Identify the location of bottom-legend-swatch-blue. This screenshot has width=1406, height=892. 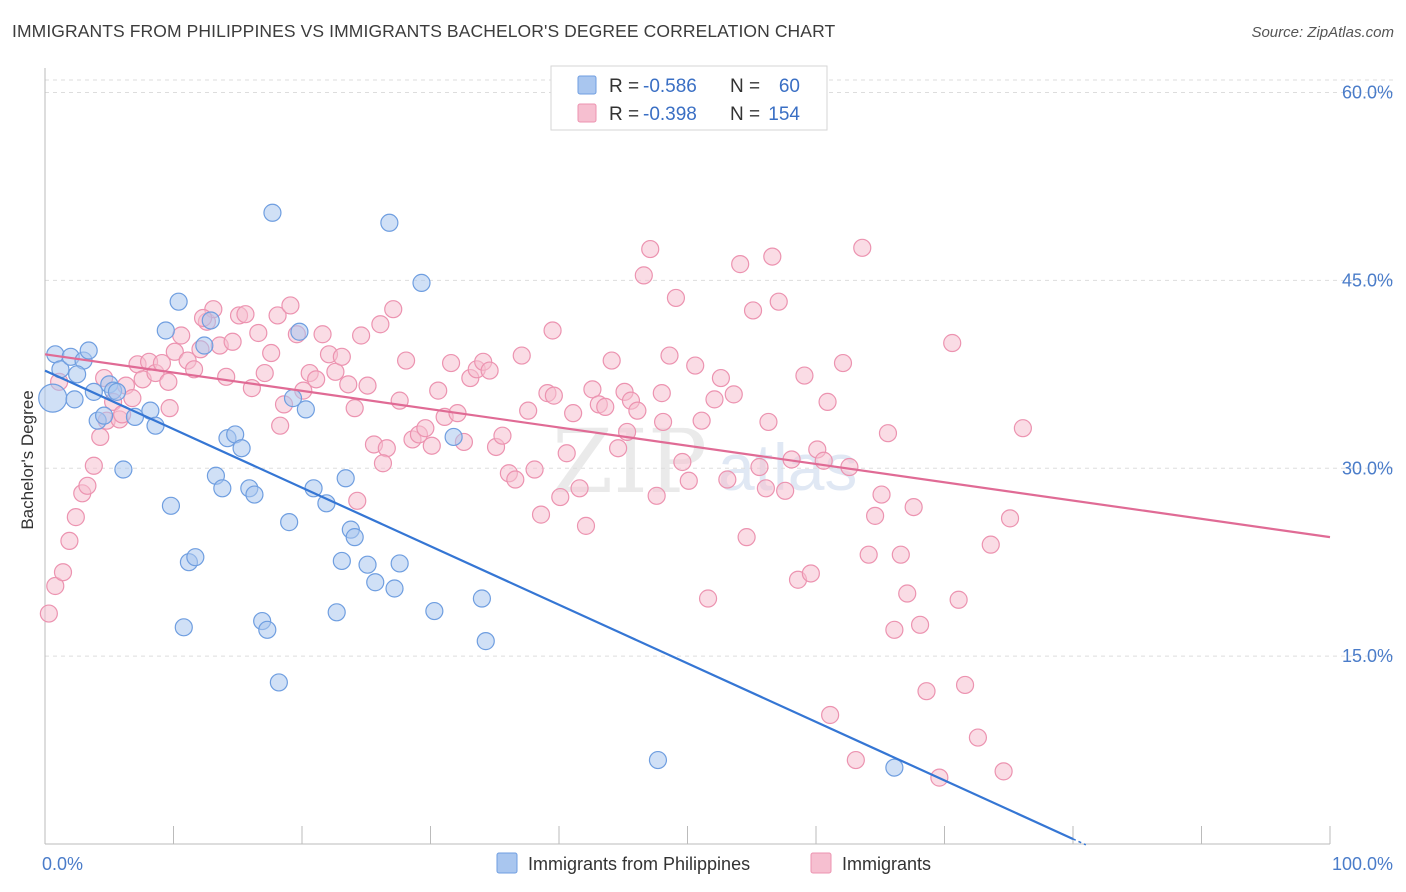
(507, 863).